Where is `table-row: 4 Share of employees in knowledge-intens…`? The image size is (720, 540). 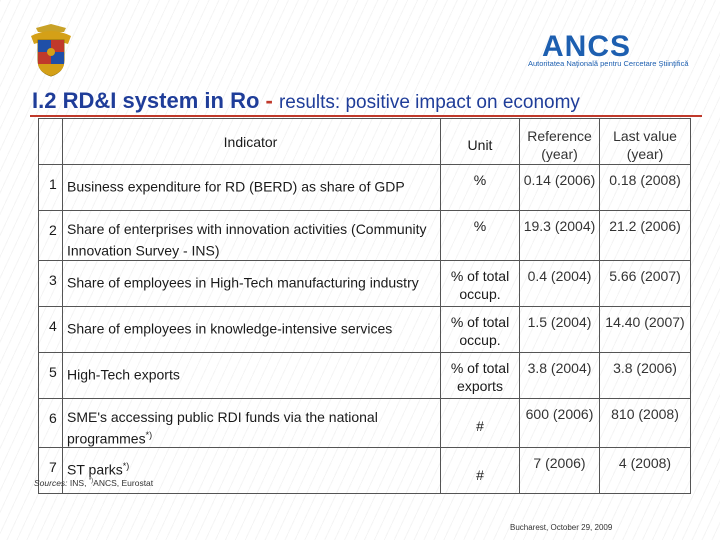 table-row: 4 Share of employees in knowledge-intens… is located at coordinates (364, 329).